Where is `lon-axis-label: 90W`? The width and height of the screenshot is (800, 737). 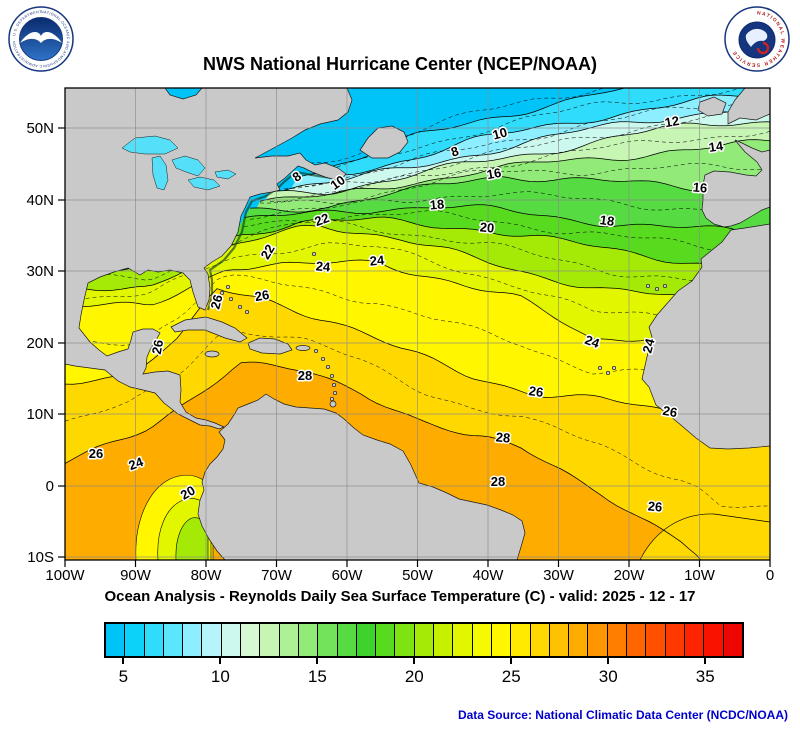
lon-axis-label: 90W is located at coordinates (136, 575).